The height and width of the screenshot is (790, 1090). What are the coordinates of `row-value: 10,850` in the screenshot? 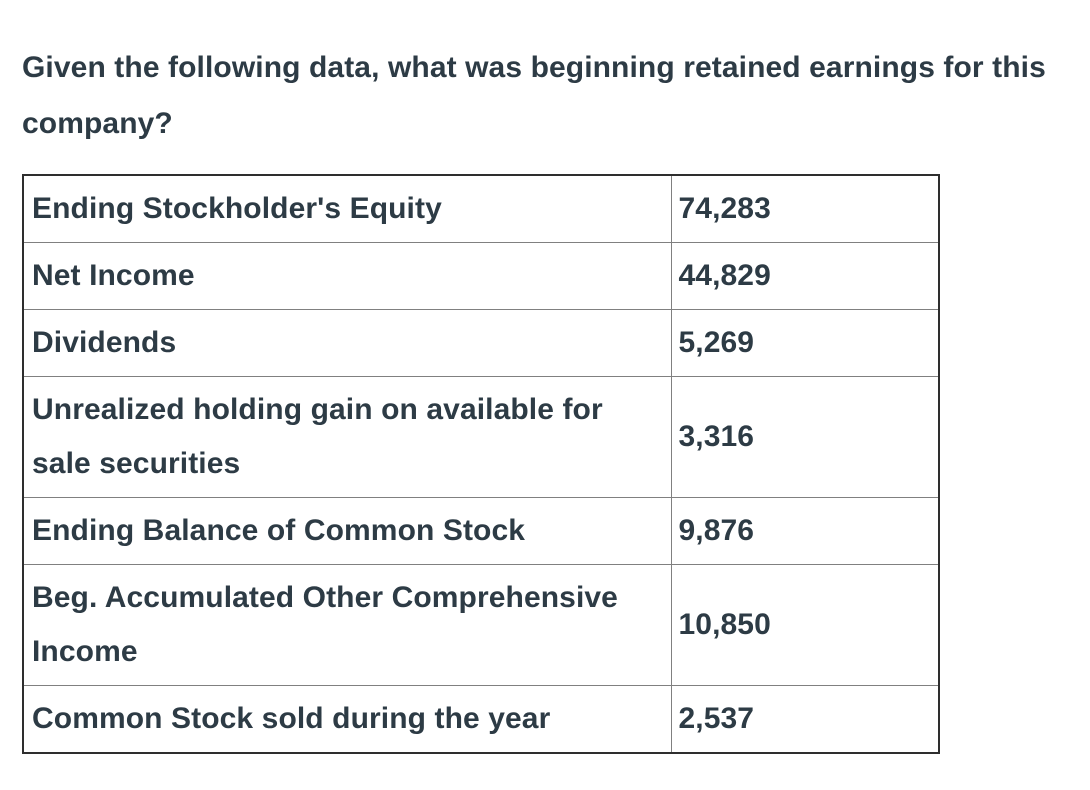 It's located at (805, 625).